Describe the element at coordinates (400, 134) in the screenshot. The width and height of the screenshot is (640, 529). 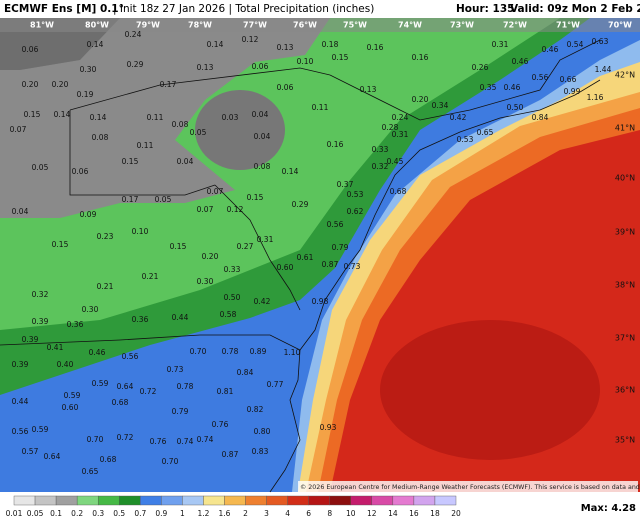
I see `precip-value: 0.31` at that location.